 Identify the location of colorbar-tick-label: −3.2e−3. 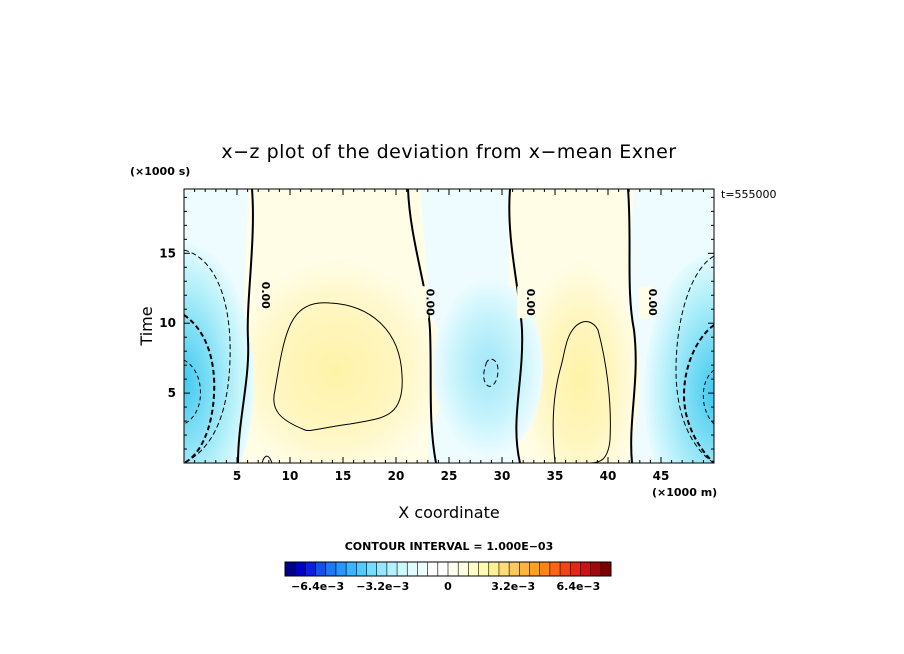
(382, 586).